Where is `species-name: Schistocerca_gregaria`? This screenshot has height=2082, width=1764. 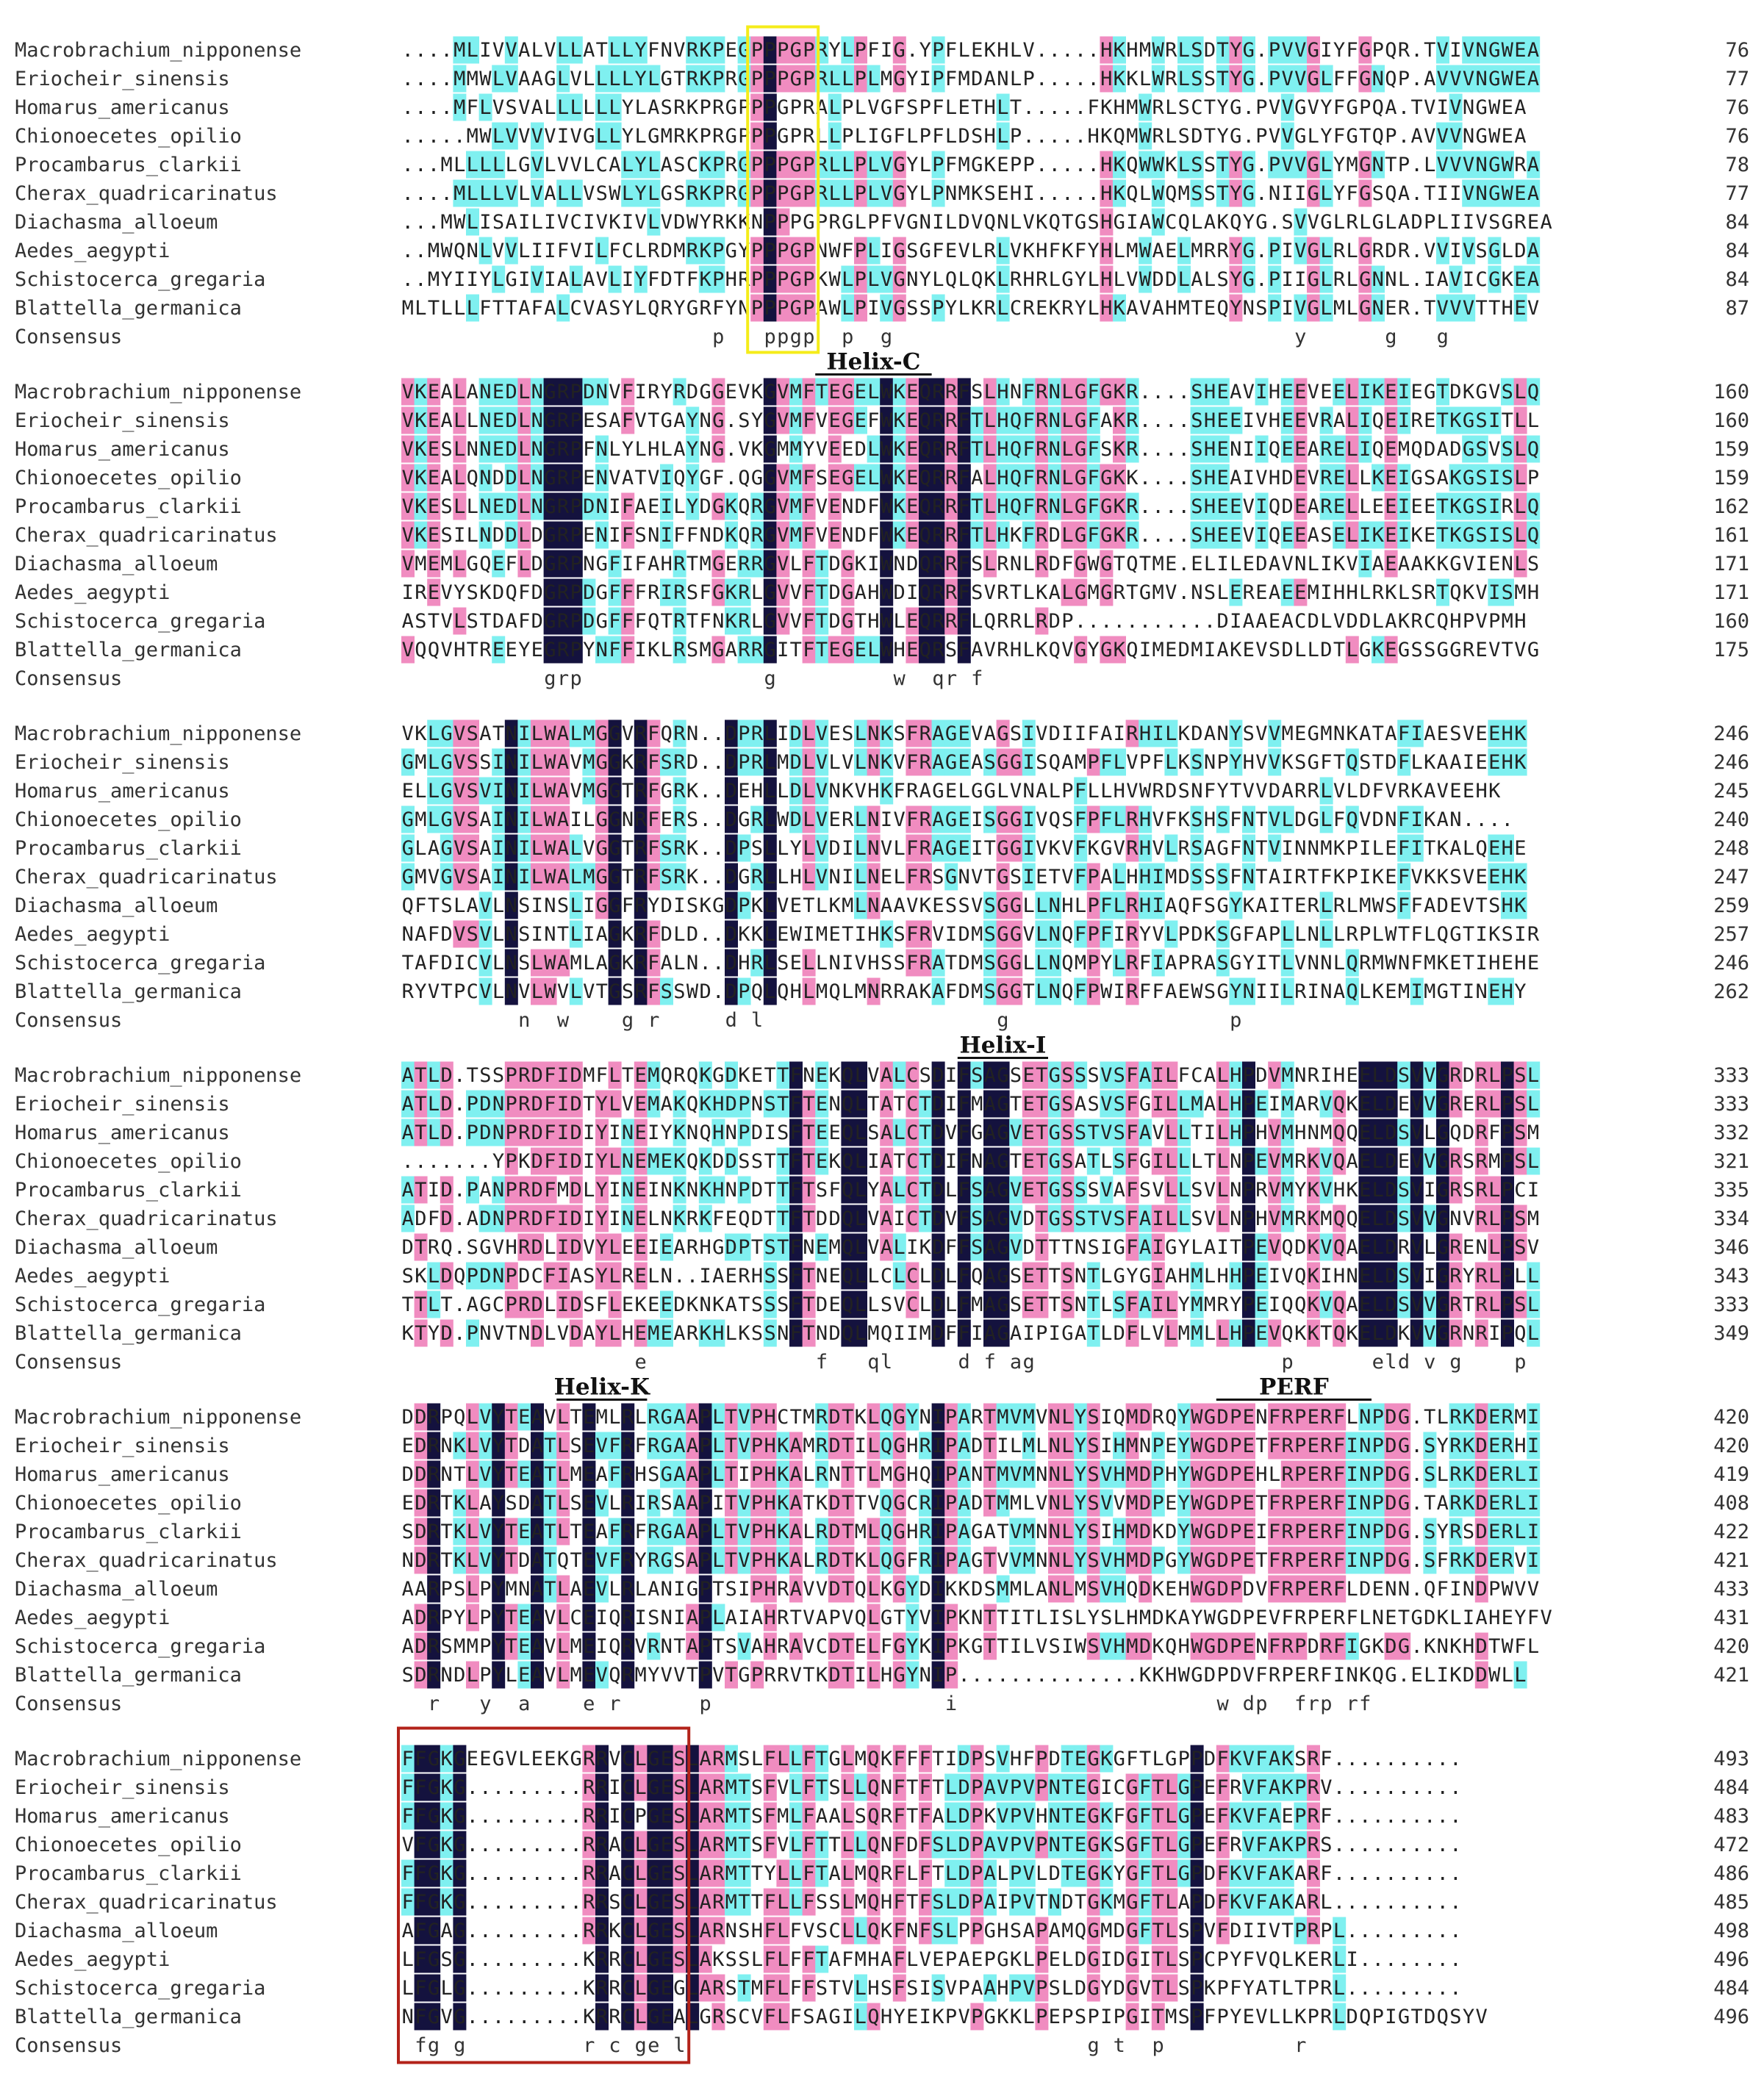
species-name: Schistocerca_gregaria is located at coordinates (140, 621).